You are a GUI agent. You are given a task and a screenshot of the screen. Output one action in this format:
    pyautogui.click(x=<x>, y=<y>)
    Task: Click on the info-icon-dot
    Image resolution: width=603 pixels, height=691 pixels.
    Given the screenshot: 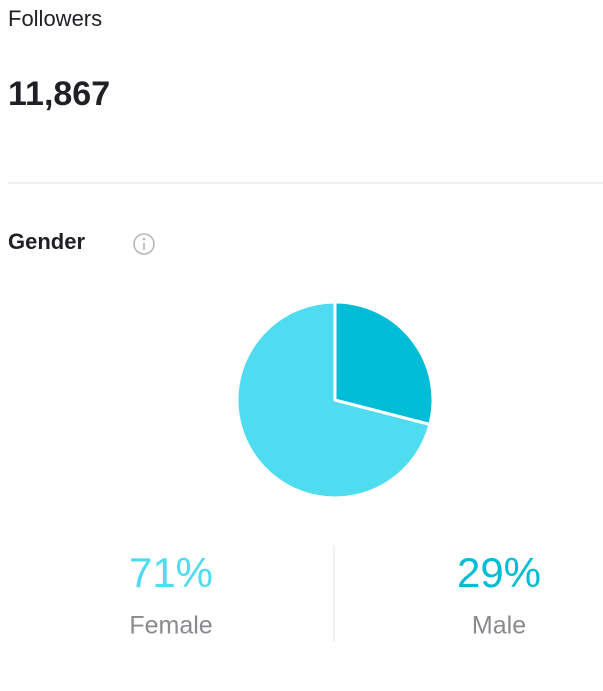 What is the action you would take?
    pyautogui.click(x=144, y=239)
    